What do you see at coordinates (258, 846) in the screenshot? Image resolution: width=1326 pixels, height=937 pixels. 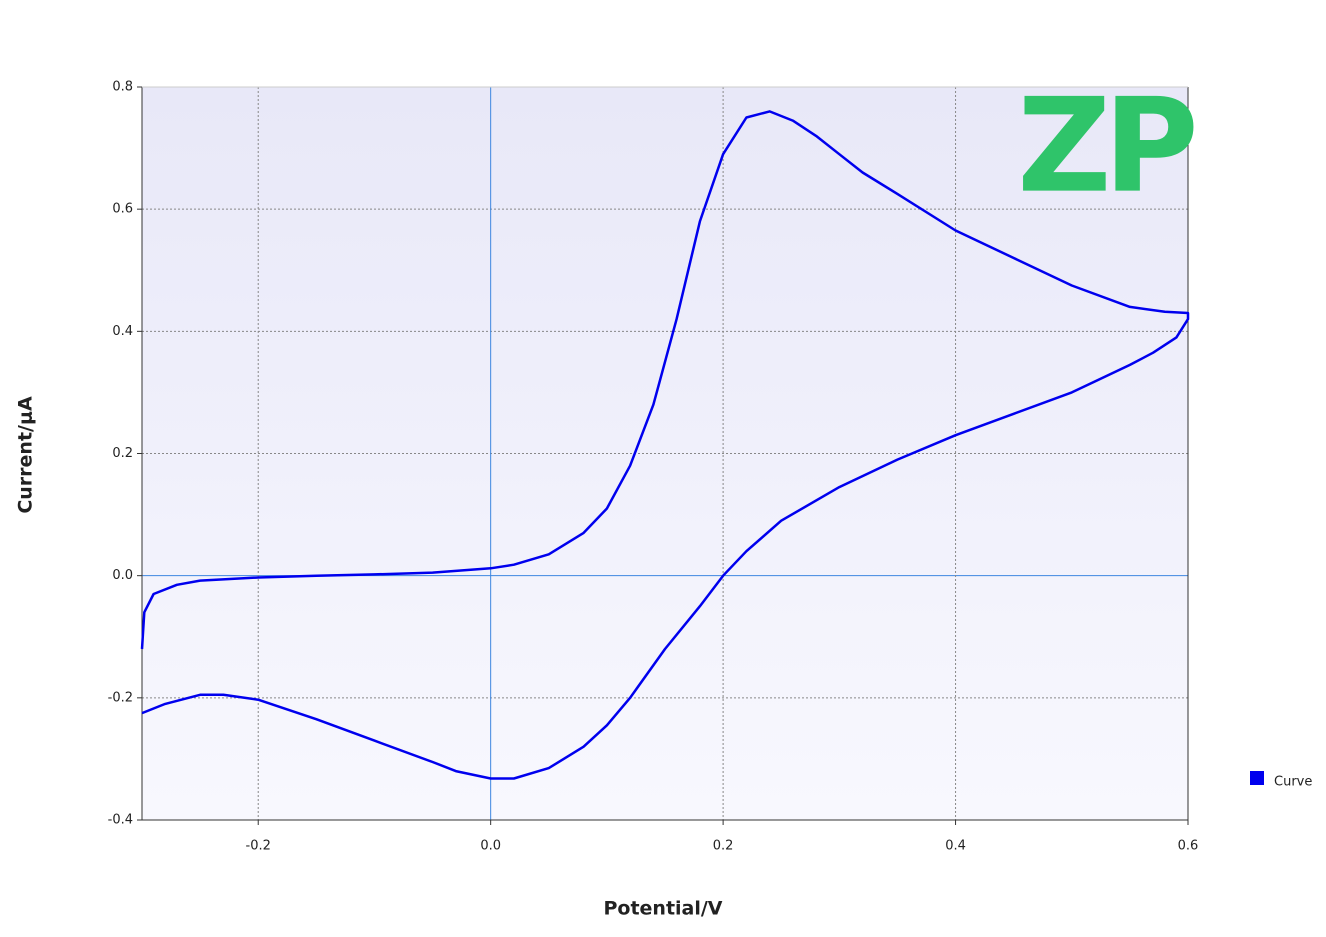 I see `x-tick-label: -0.2` at bounding box center [258, 846].